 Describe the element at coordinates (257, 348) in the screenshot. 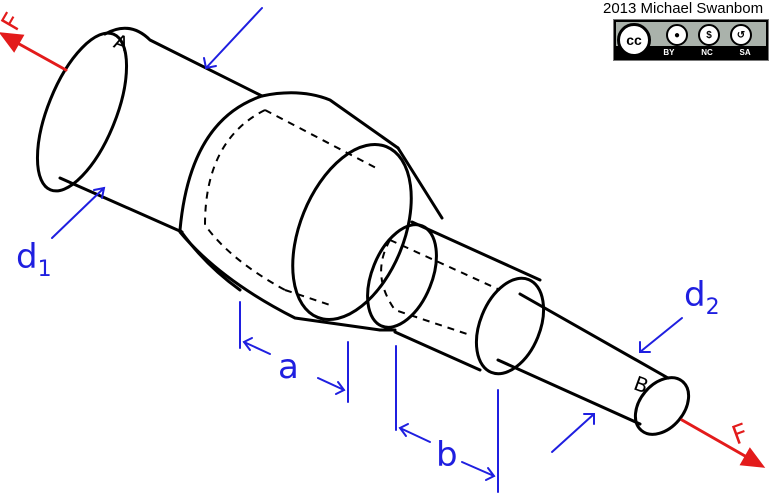

I see `dim-a-line-left` at that location.